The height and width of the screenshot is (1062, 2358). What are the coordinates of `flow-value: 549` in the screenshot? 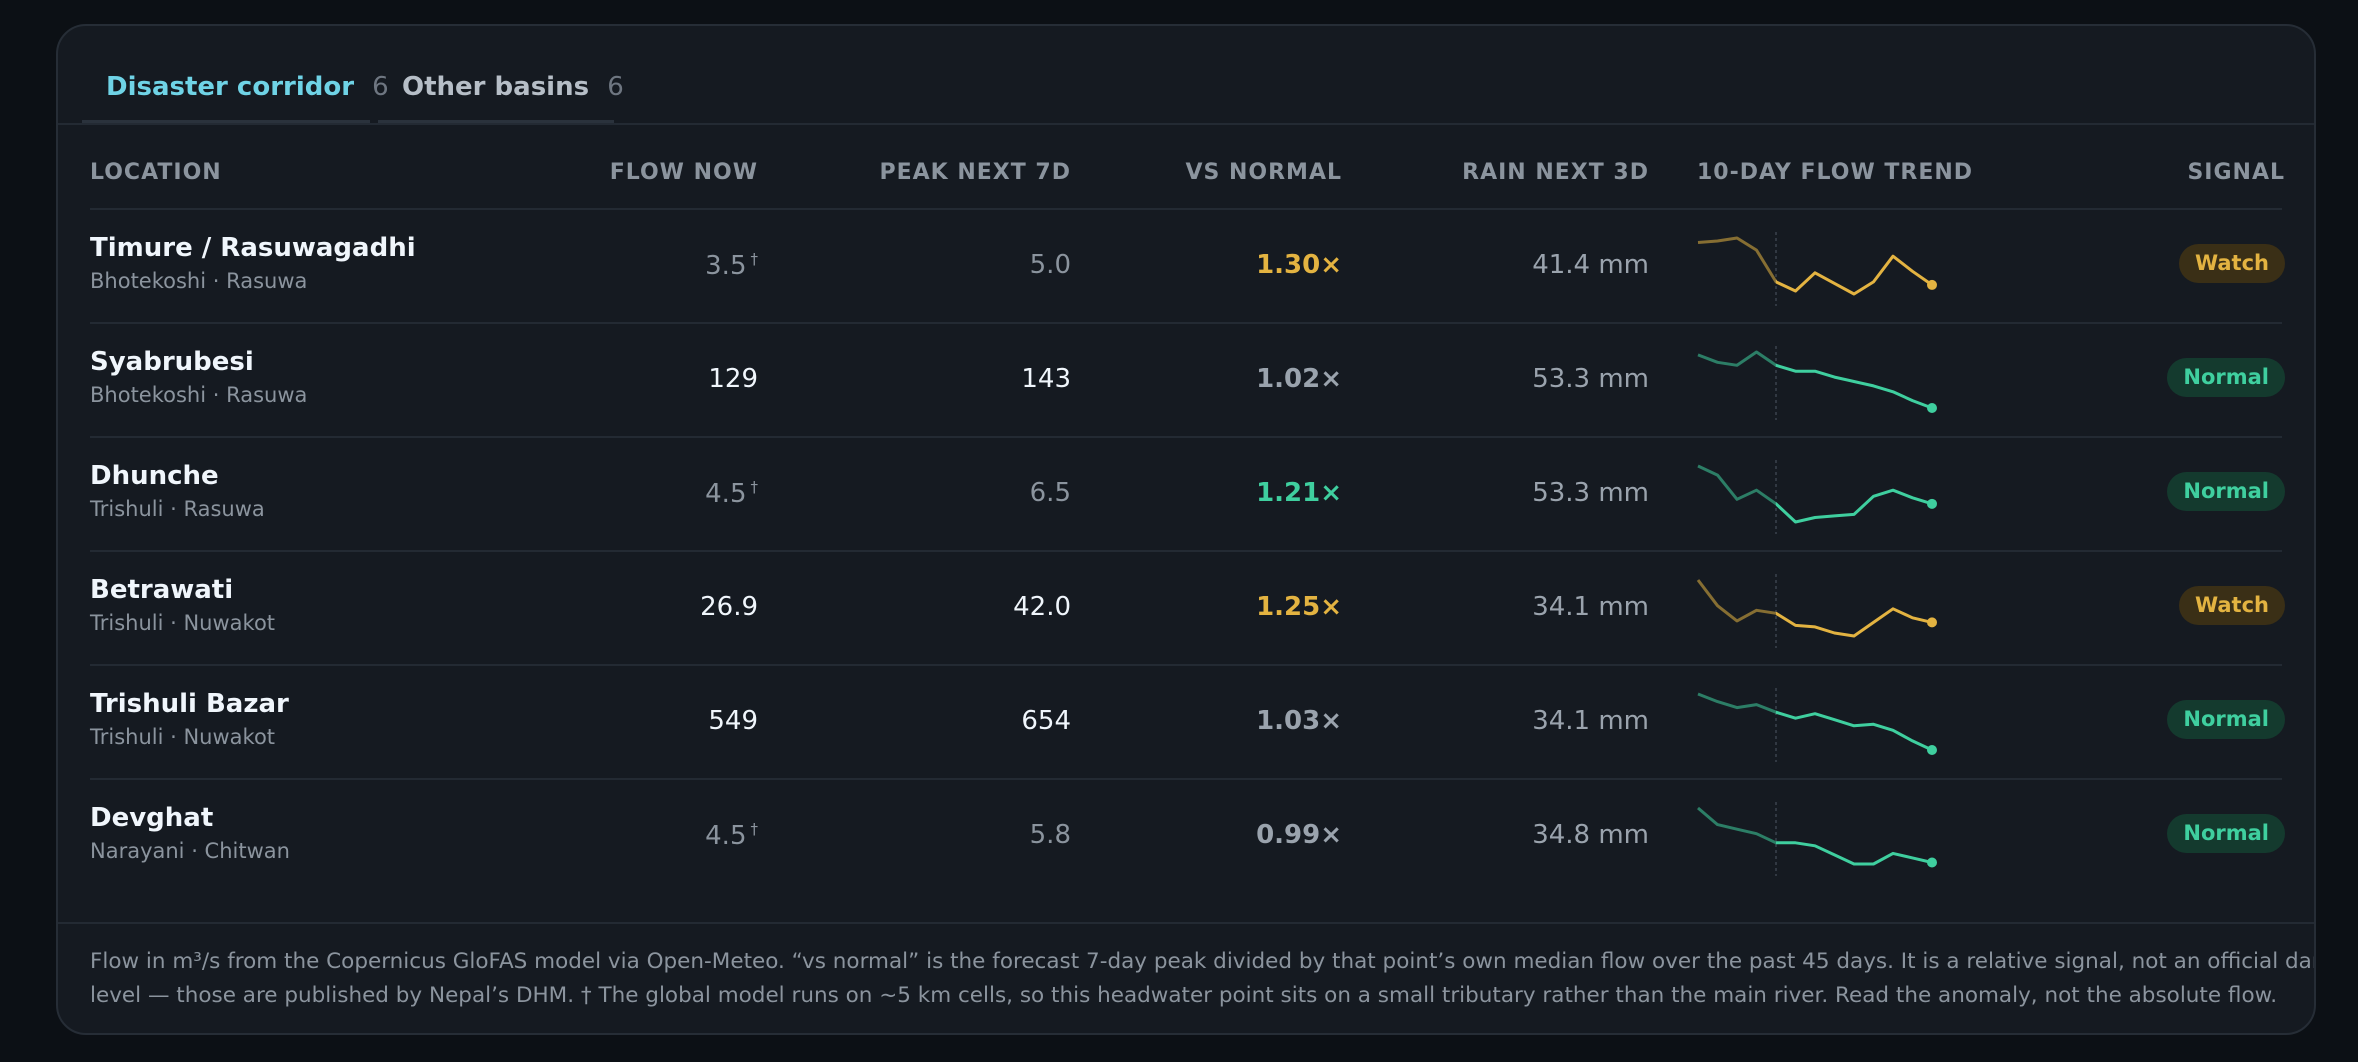 It's located at (733, 721).